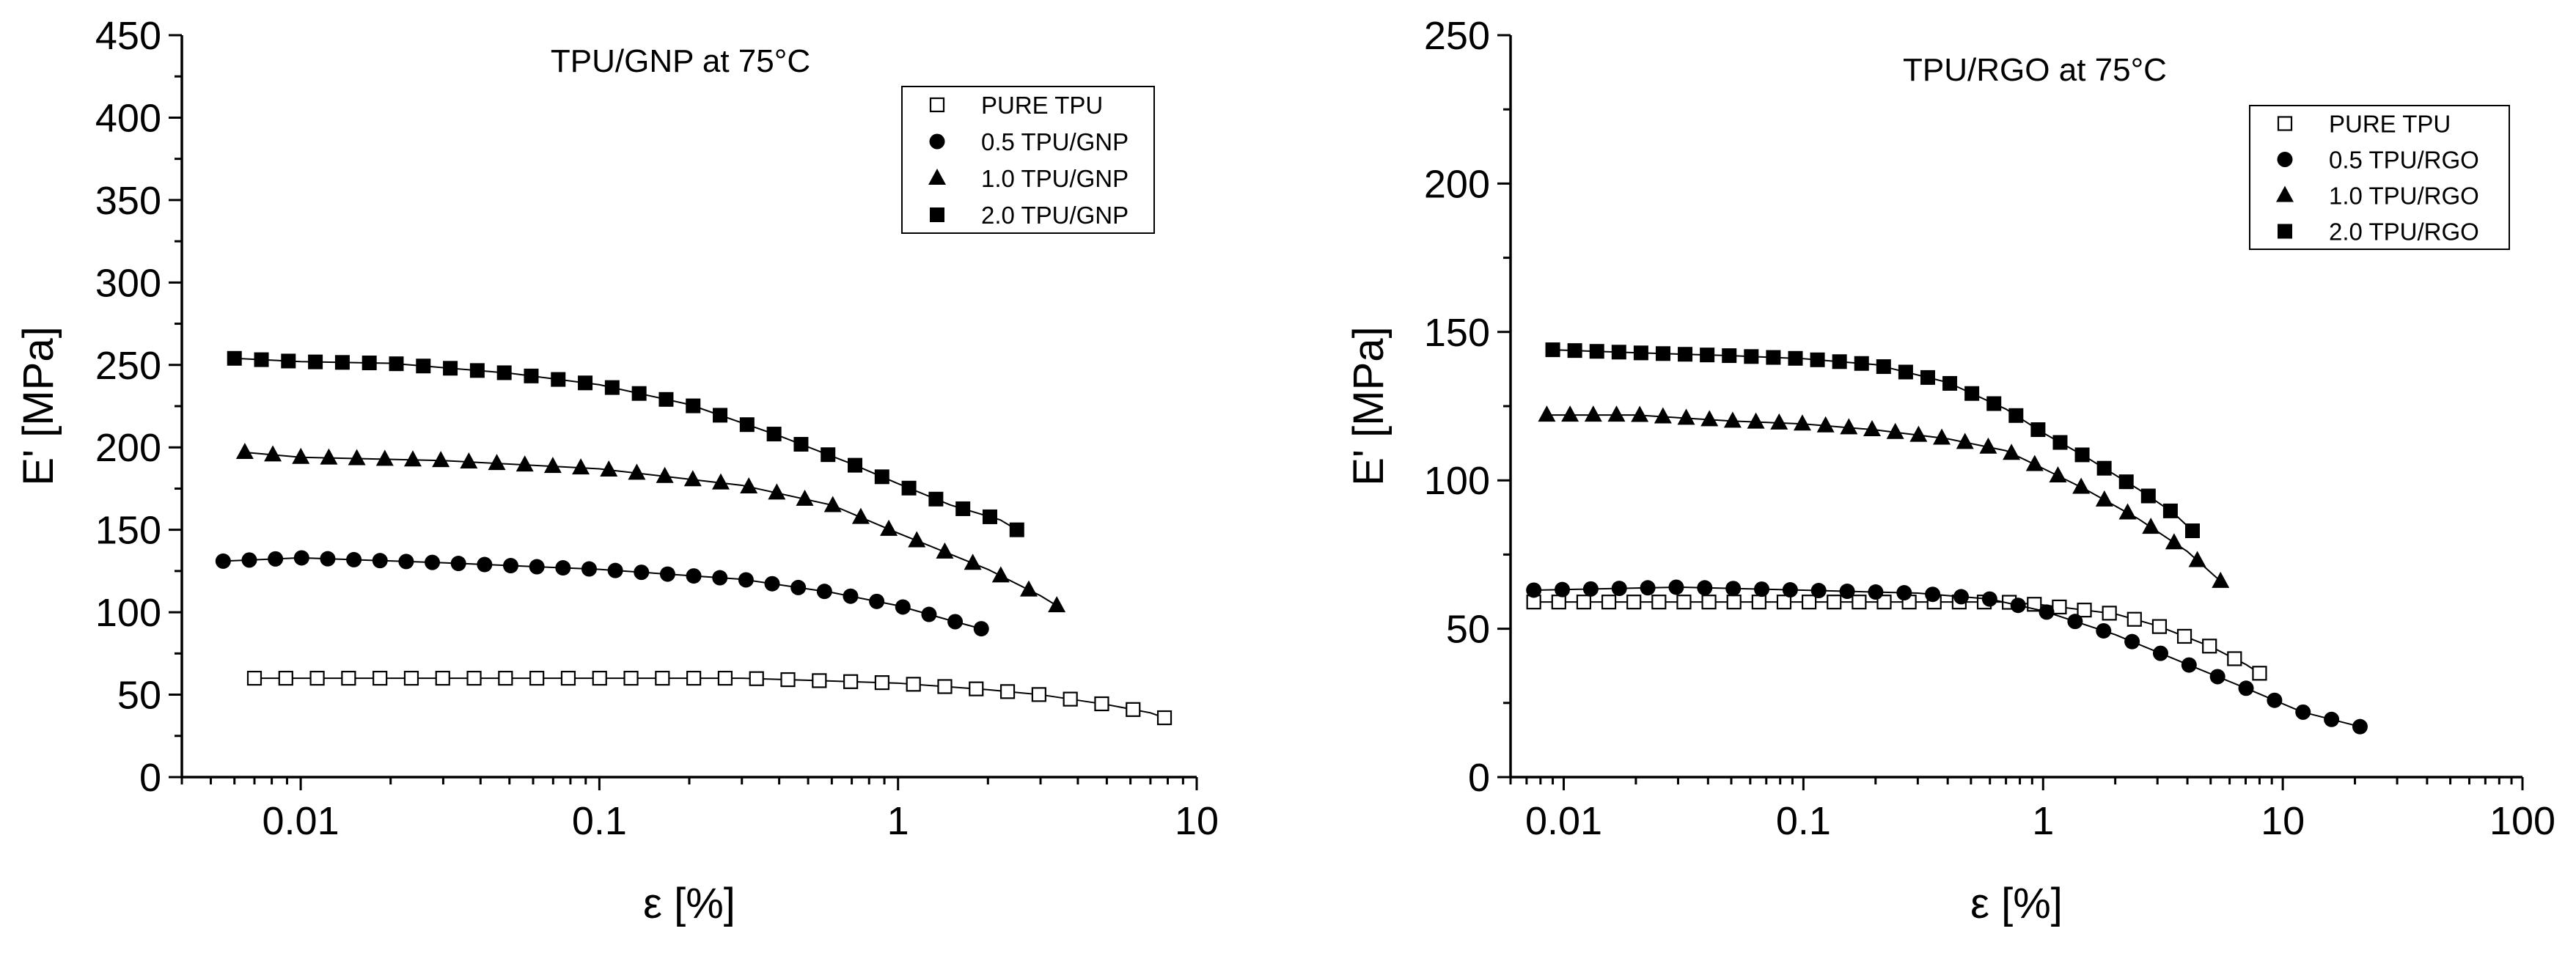 The height and width of the screenshot is (956, 2576). Describe the element at coordinates (2404, 160) in the screenshot. I see `legend-label: 0.5 TPU/RGO` at that location.